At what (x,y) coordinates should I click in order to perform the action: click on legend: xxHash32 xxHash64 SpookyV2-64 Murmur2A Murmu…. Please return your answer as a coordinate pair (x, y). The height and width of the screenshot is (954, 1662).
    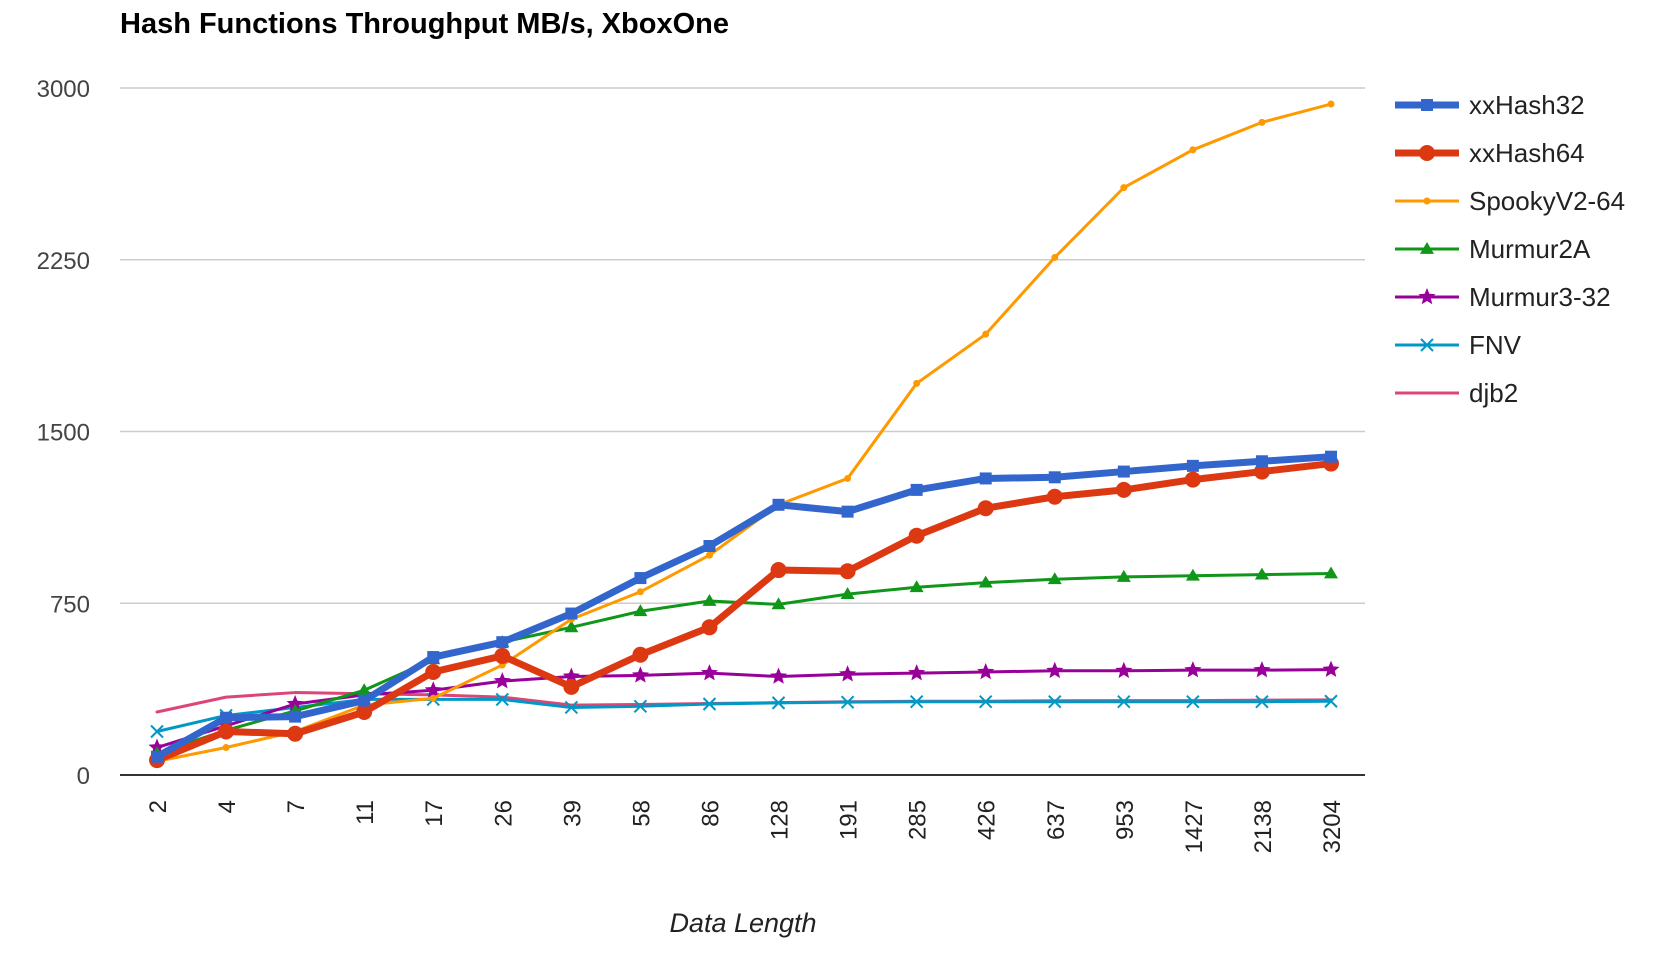
    Looking at the image, I should click on (1510, 249).